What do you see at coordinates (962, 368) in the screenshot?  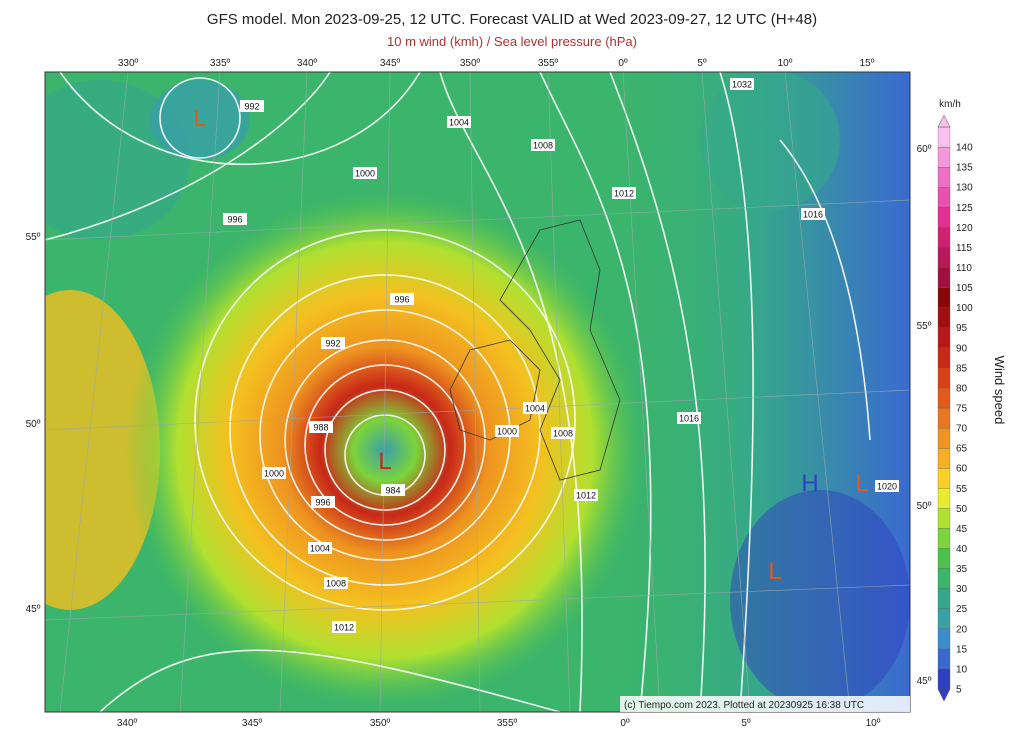 I see `colorbar-tick-label: 85` at bounding box center [962, 368].